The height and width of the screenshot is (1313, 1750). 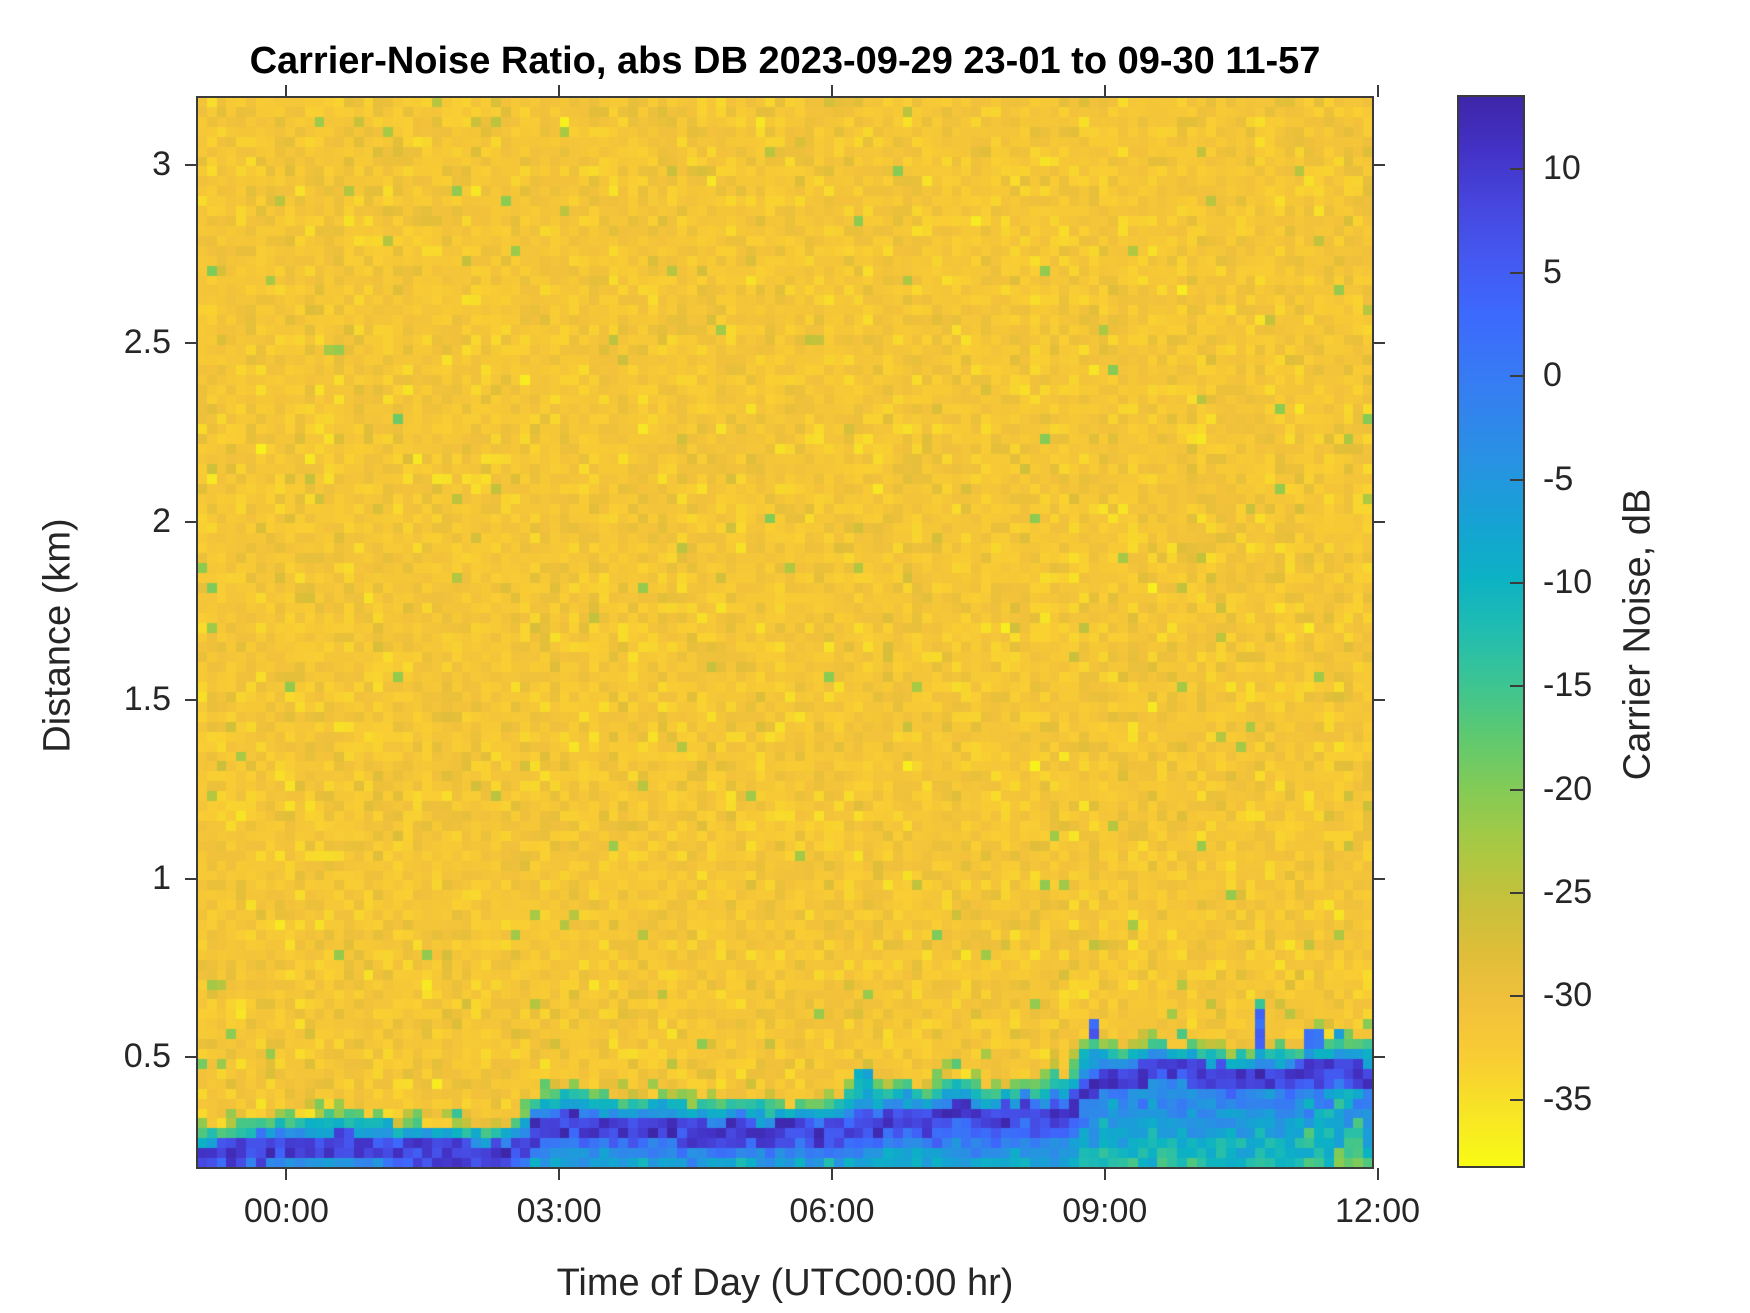 What do you see at coordinates (1105, 1211) in the screenshot?
I see `x-tick-label: 09:00` at bounding box center [1105, 1211].